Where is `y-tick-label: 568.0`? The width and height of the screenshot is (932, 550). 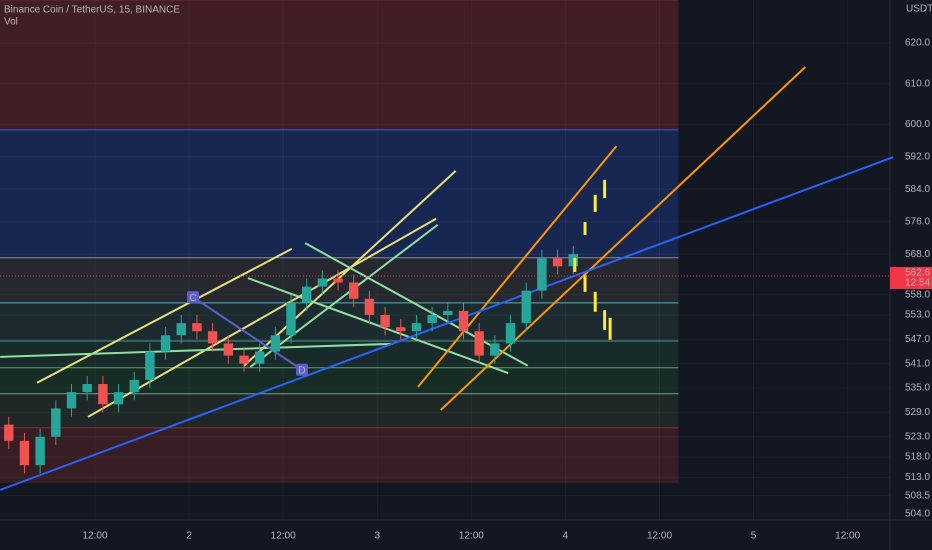
y-tick-label: 568.0 is located at coordinates (917, 254).